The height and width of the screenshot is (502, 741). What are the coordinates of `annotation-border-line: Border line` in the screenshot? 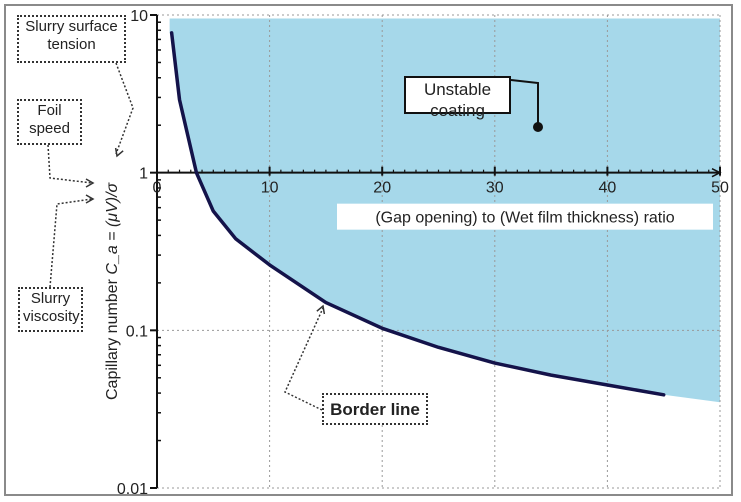 It's located at (375, 409).